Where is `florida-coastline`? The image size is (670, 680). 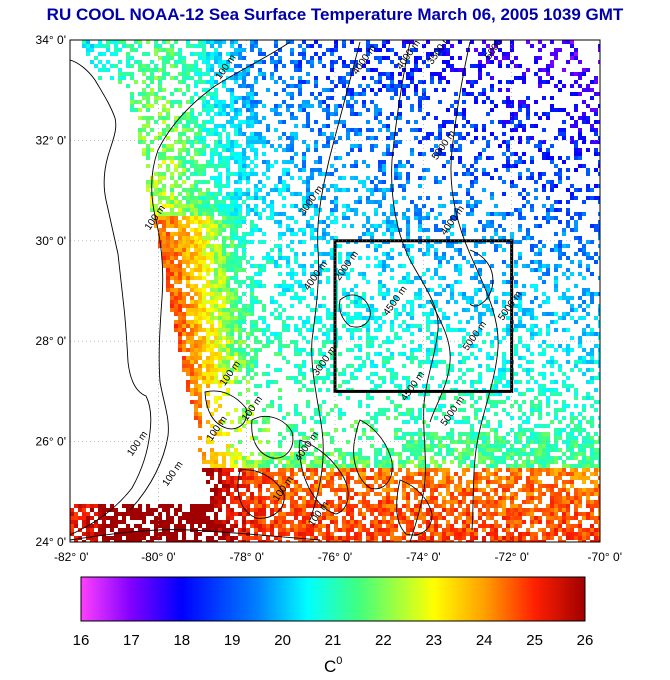
florida-coastline is located at coordinates (111, 297).